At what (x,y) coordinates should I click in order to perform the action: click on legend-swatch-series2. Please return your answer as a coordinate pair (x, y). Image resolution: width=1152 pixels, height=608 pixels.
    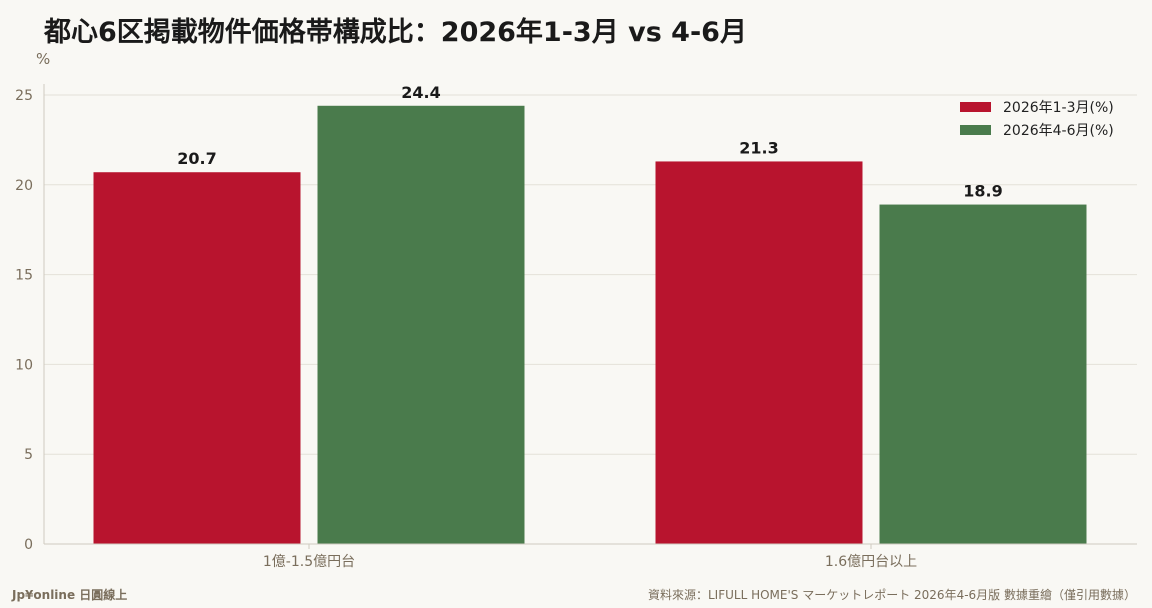
    Looking at the image, I should click on (975, 129).